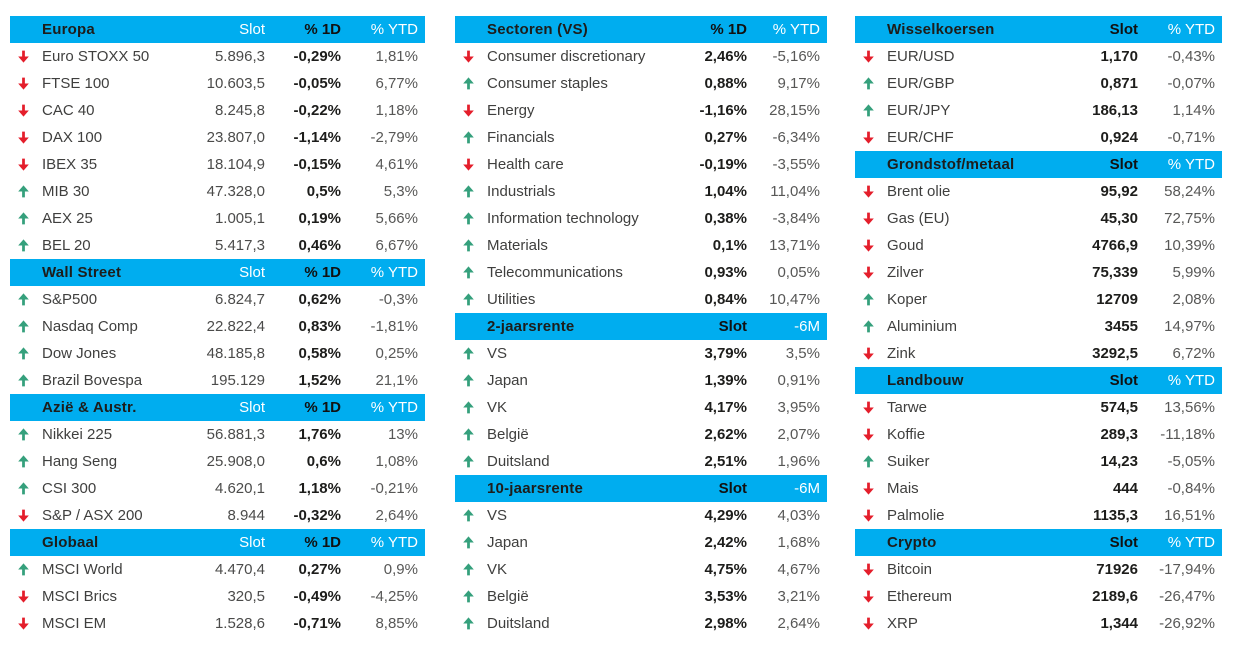  What do you see at coordinates (641, 29) in the screenshot?
I see `section-header: Sectoren (VS) % 1D % YTD` at bounding box center [641, 29].